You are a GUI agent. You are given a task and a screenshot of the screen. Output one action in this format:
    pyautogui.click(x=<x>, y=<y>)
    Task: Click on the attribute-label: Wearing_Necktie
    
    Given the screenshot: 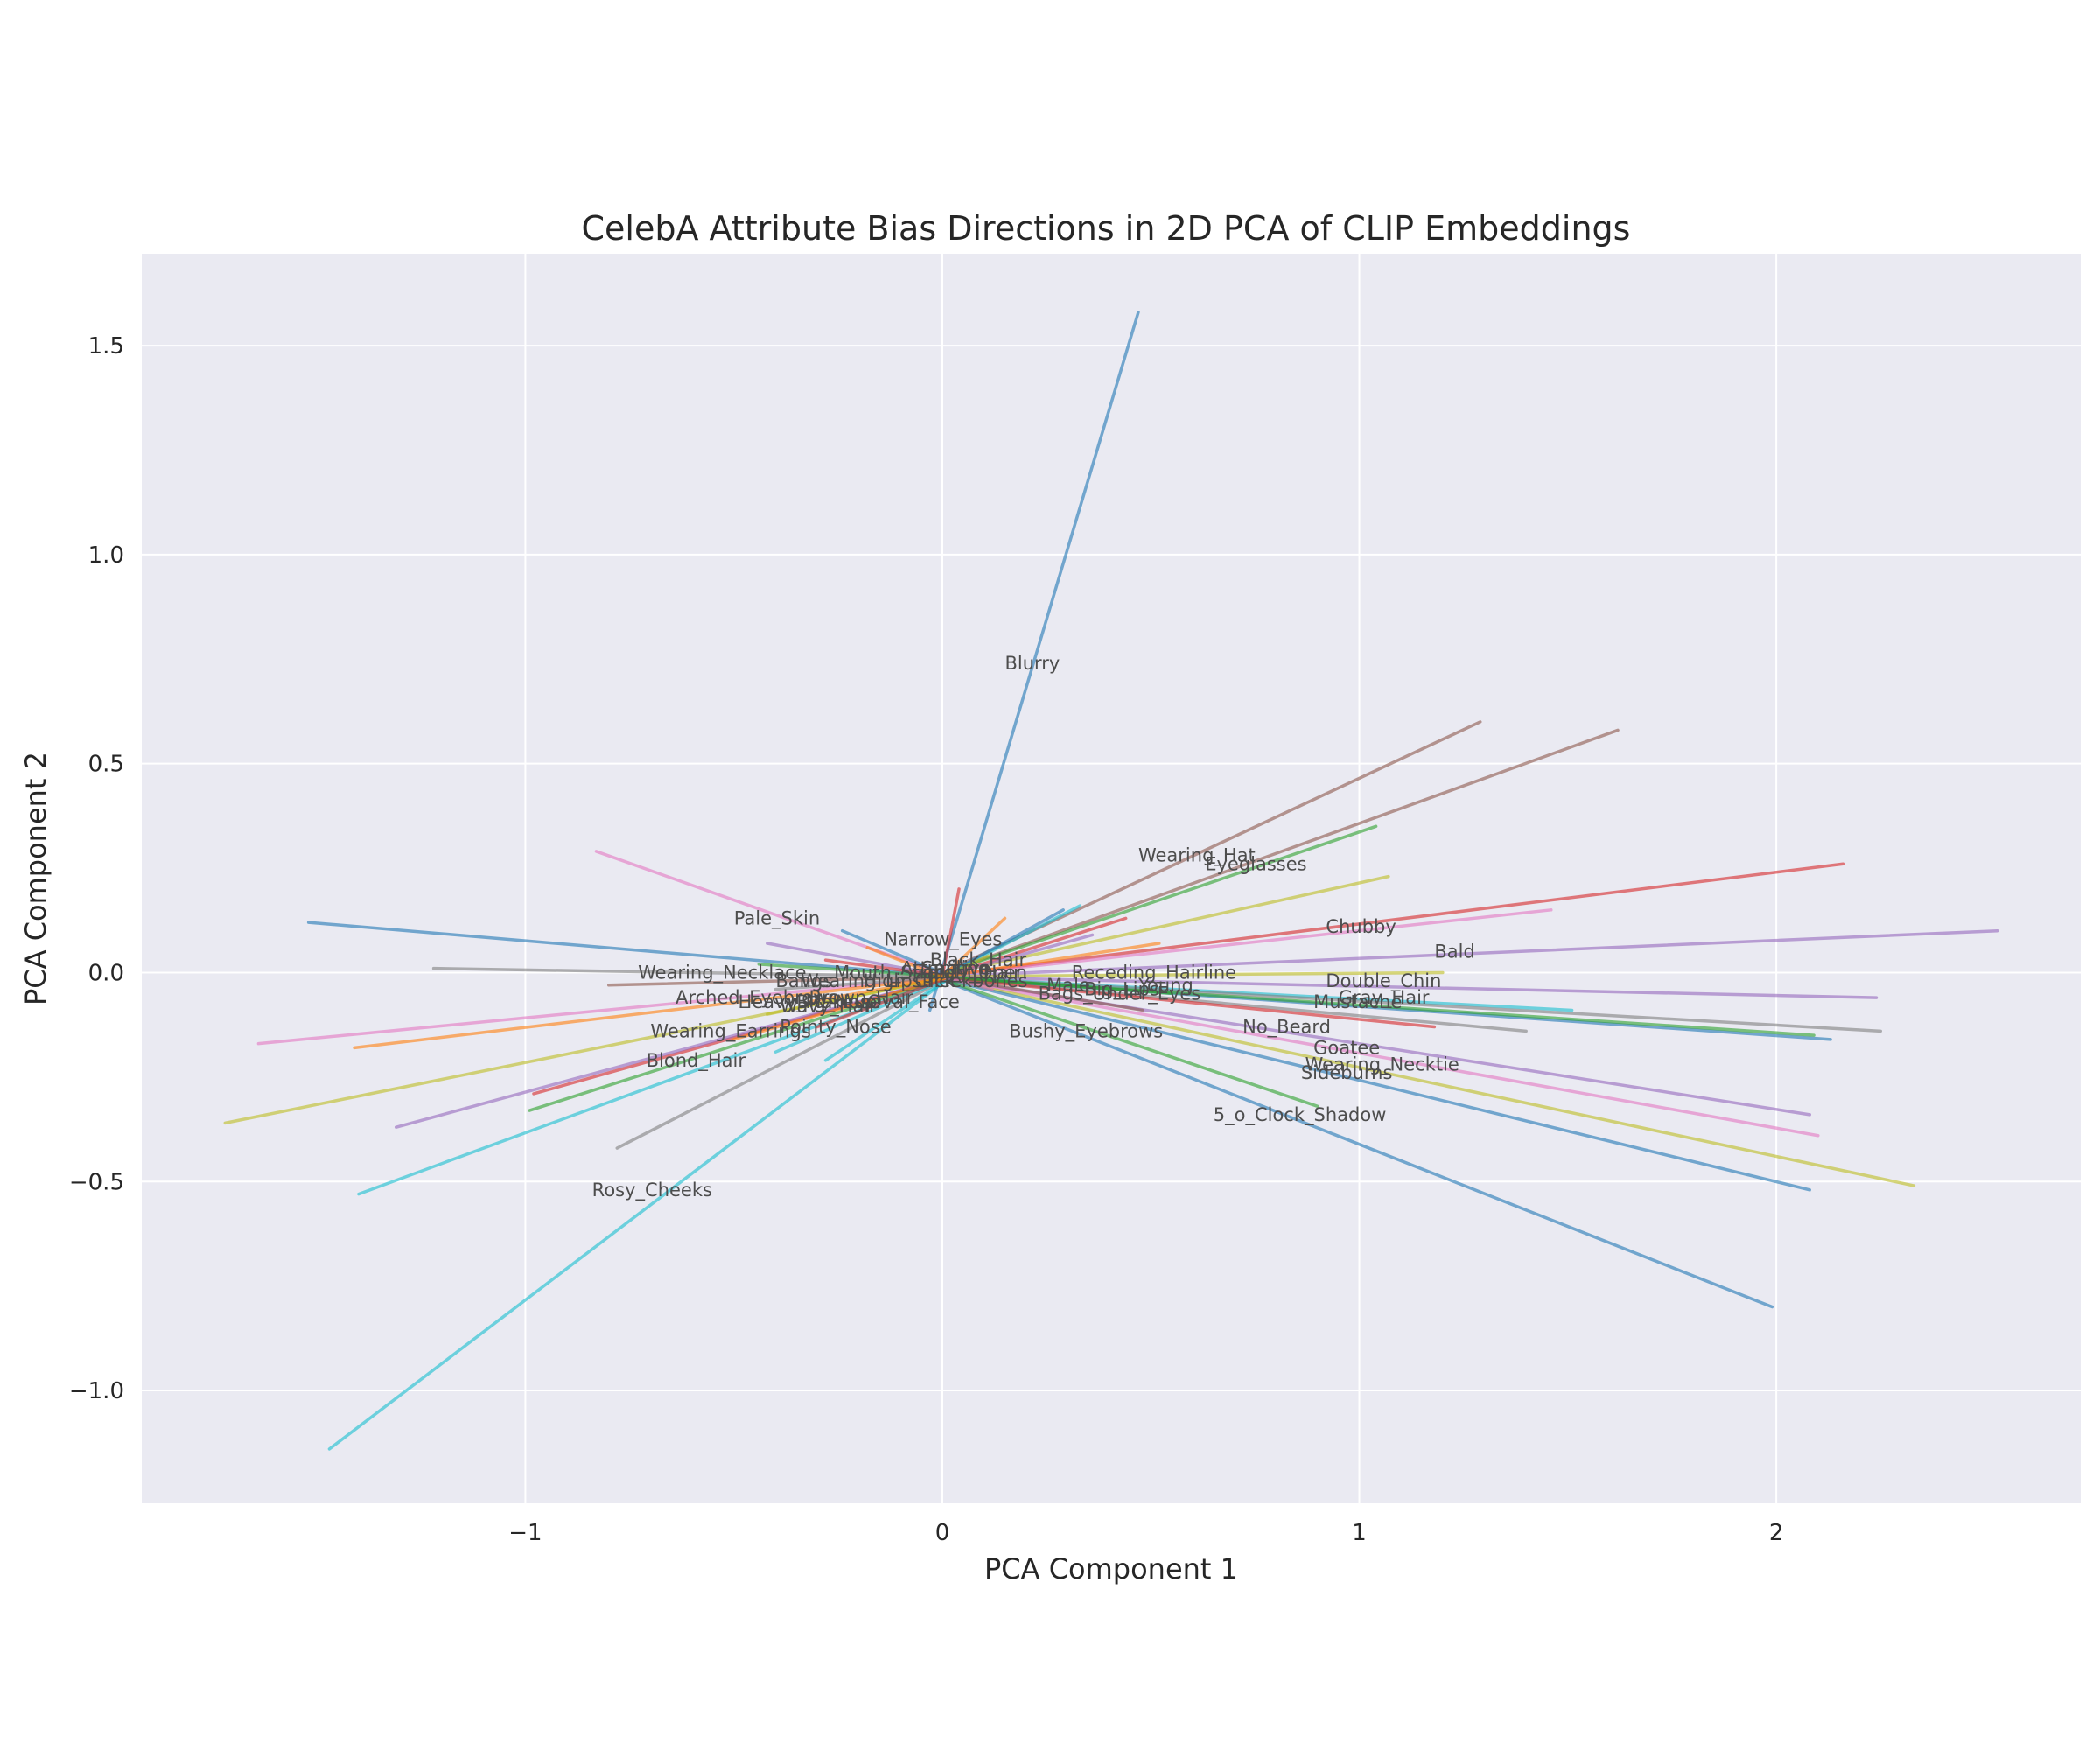 What is the action you would take?
    pyautogui.click(x=1383, y=1065)
    